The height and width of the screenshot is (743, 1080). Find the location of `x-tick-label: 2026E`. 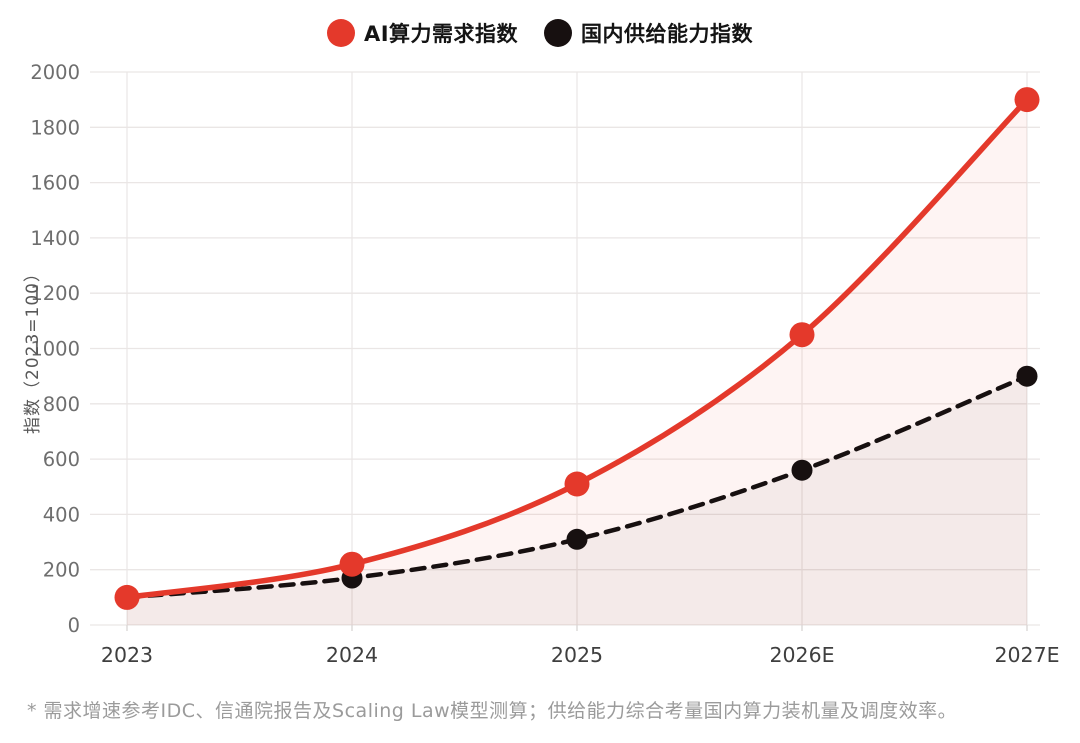

x-tick-label: 2026E is located at coordinates (801, 655).